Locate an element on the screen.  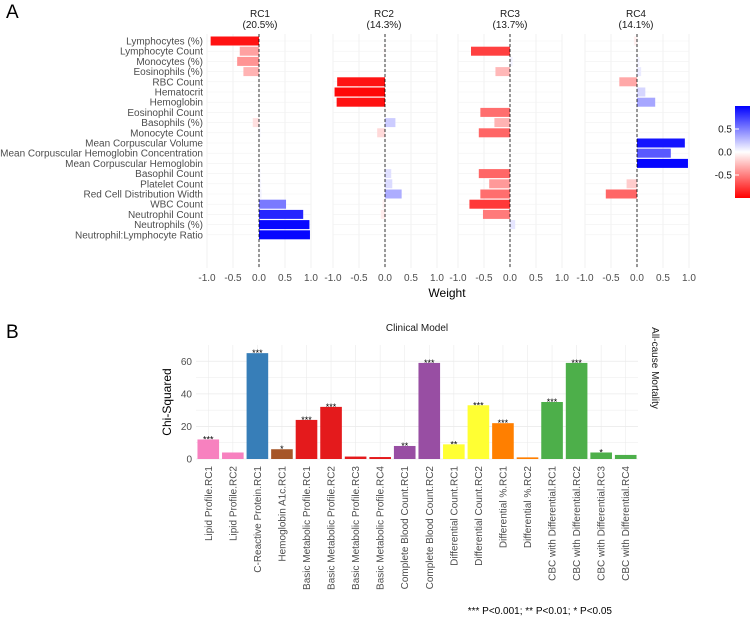
panel-b-plot-area is located at coordinates (417, 402).